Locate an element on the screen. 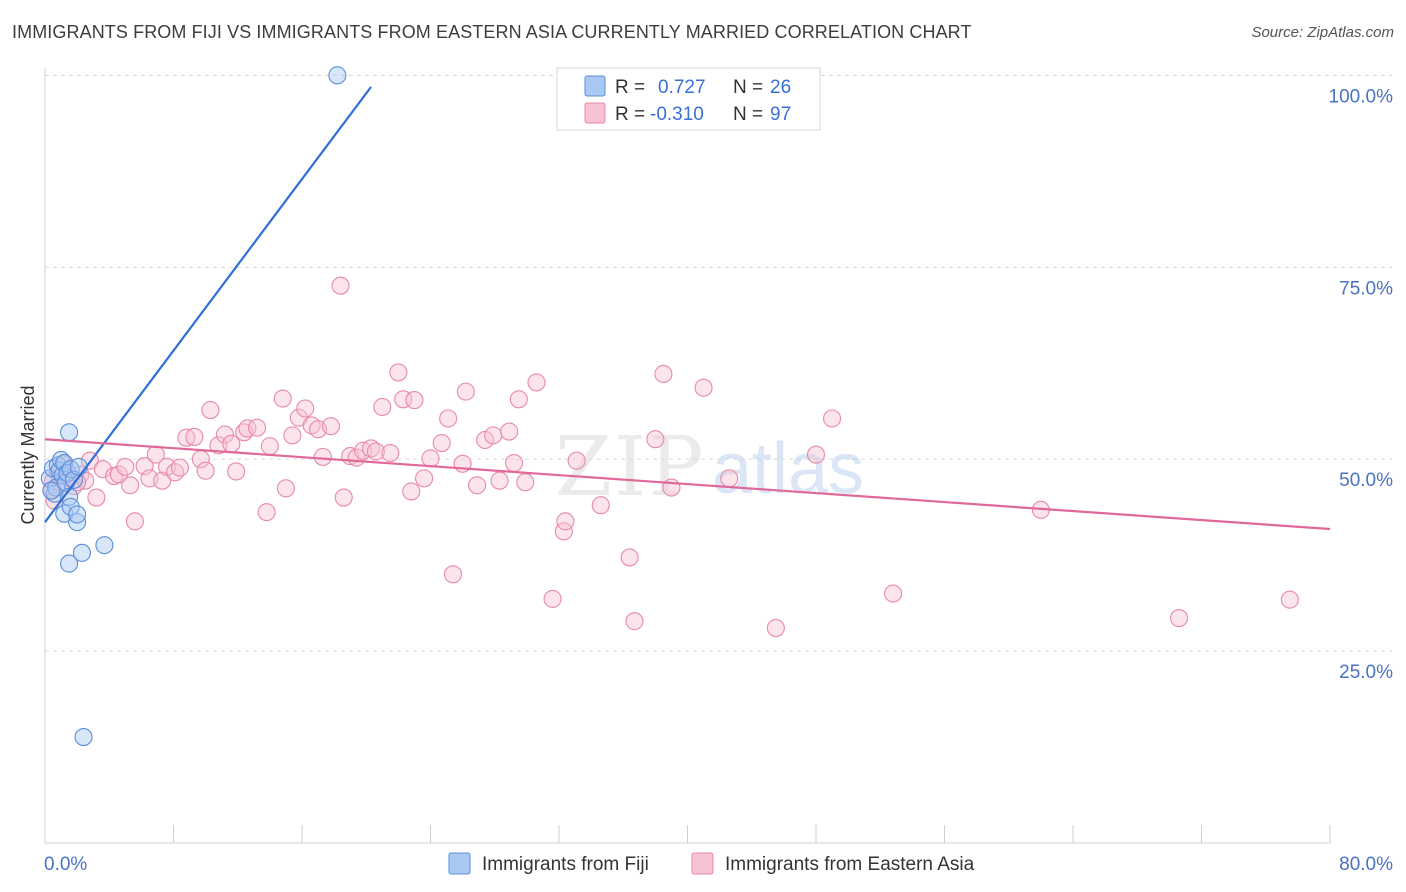  watermark: ZIP atlas is located at coordinates (709, 467).